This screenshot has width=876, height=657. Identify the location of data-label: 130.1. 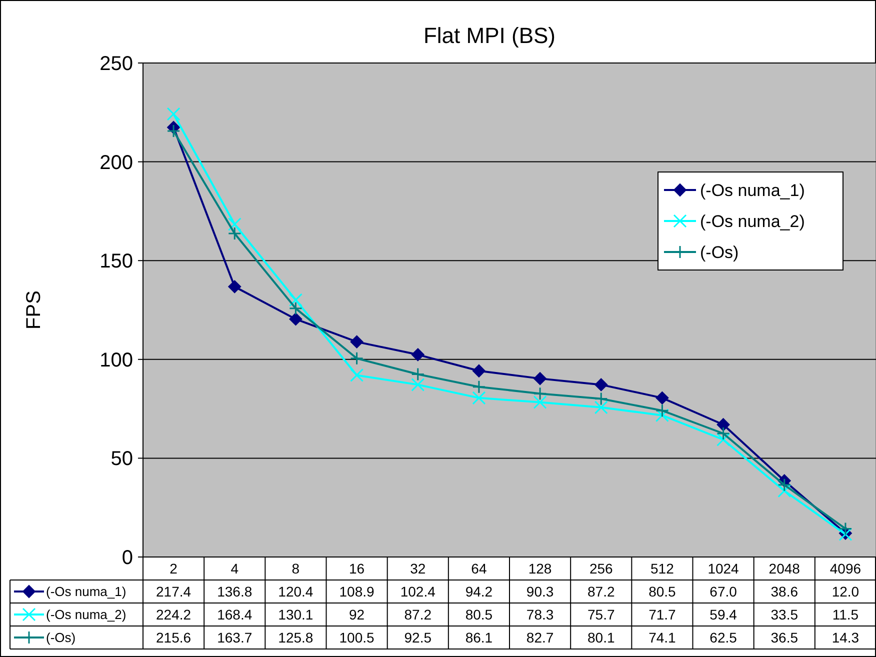
(296, 614).